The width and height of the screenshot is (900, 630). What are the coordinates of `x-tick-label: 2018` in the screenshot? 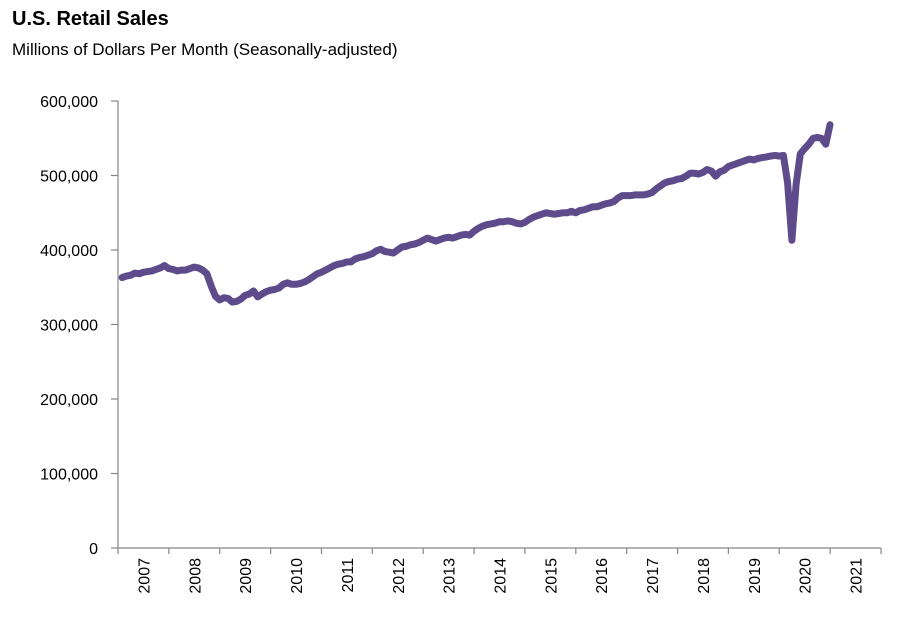 It's located at (704, 576).